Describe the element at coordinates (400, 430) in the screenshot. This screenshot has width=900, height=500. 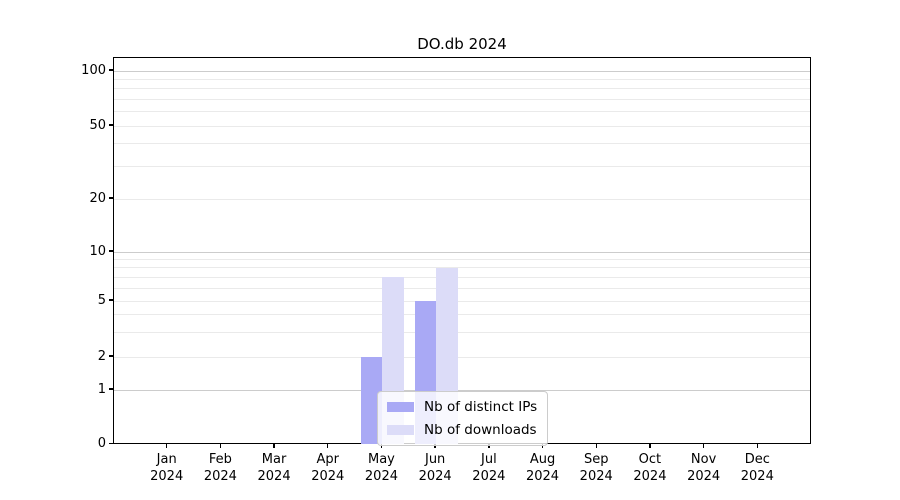
I see `legend-swatch-downloads` at that location.